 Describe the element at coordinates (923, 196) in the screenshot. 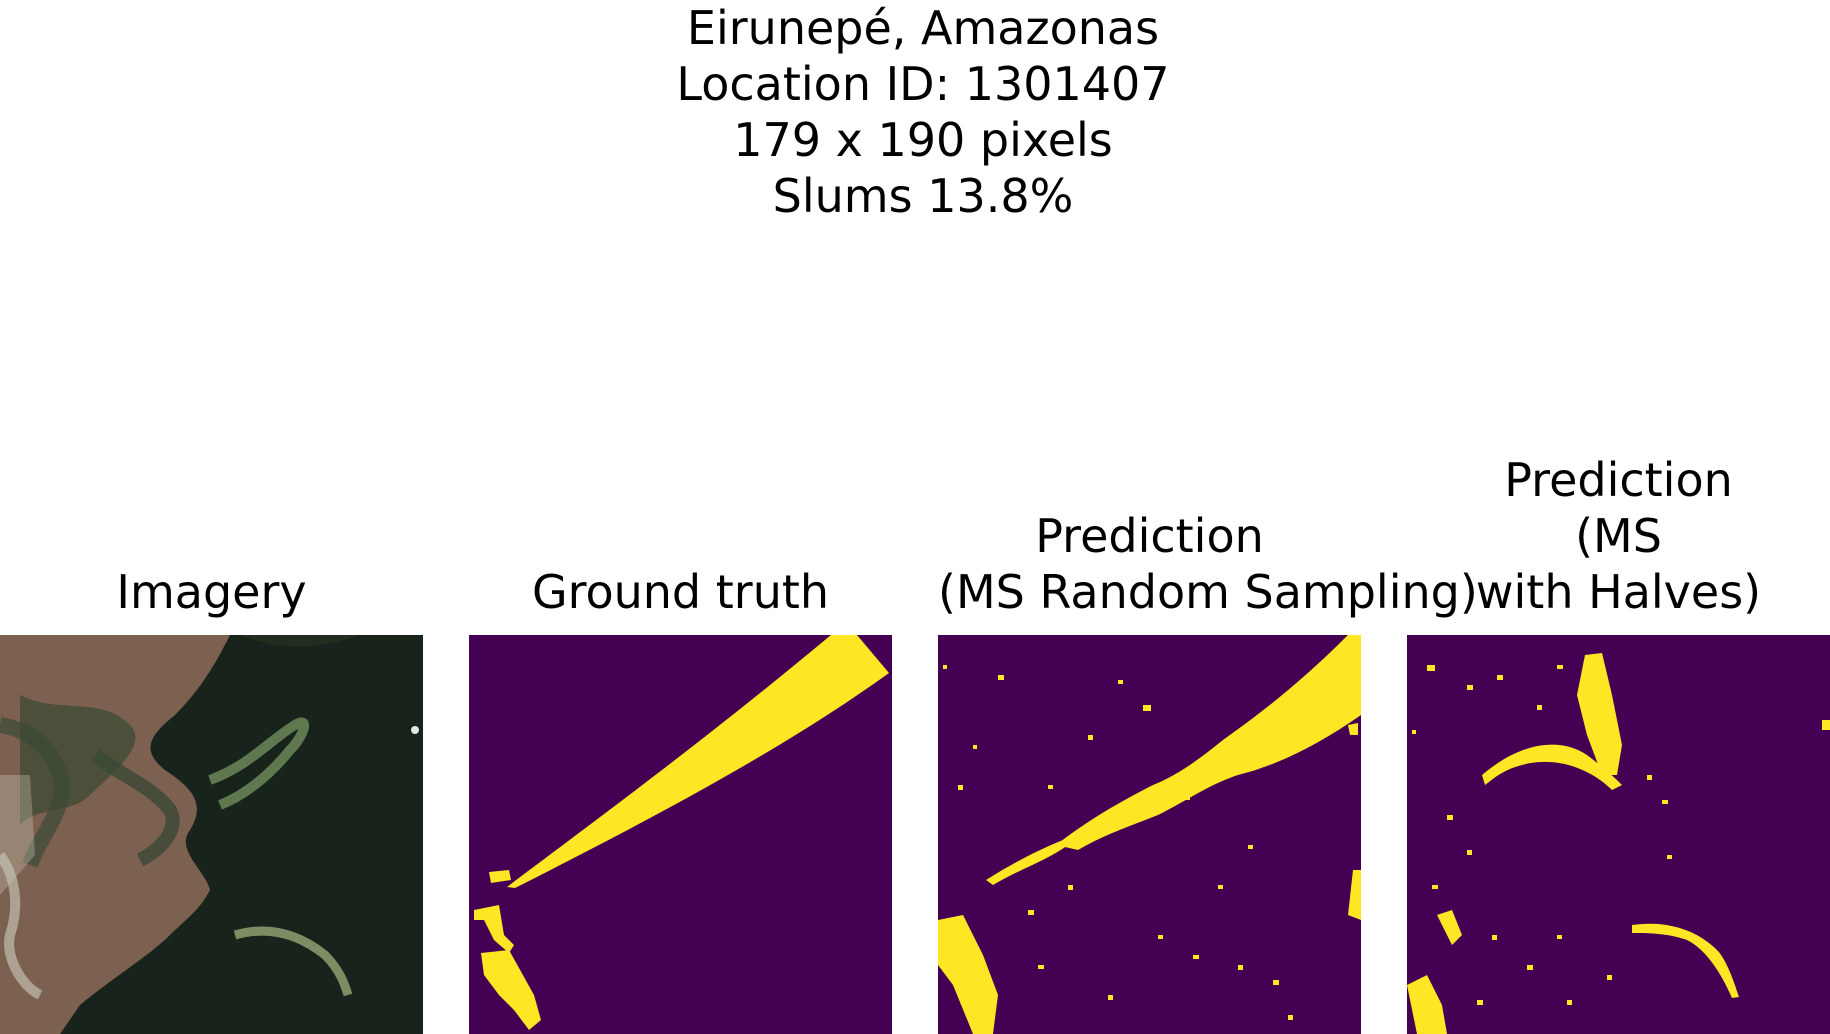

I see `title-slum-percentage: Slums 13.8%` at that location.